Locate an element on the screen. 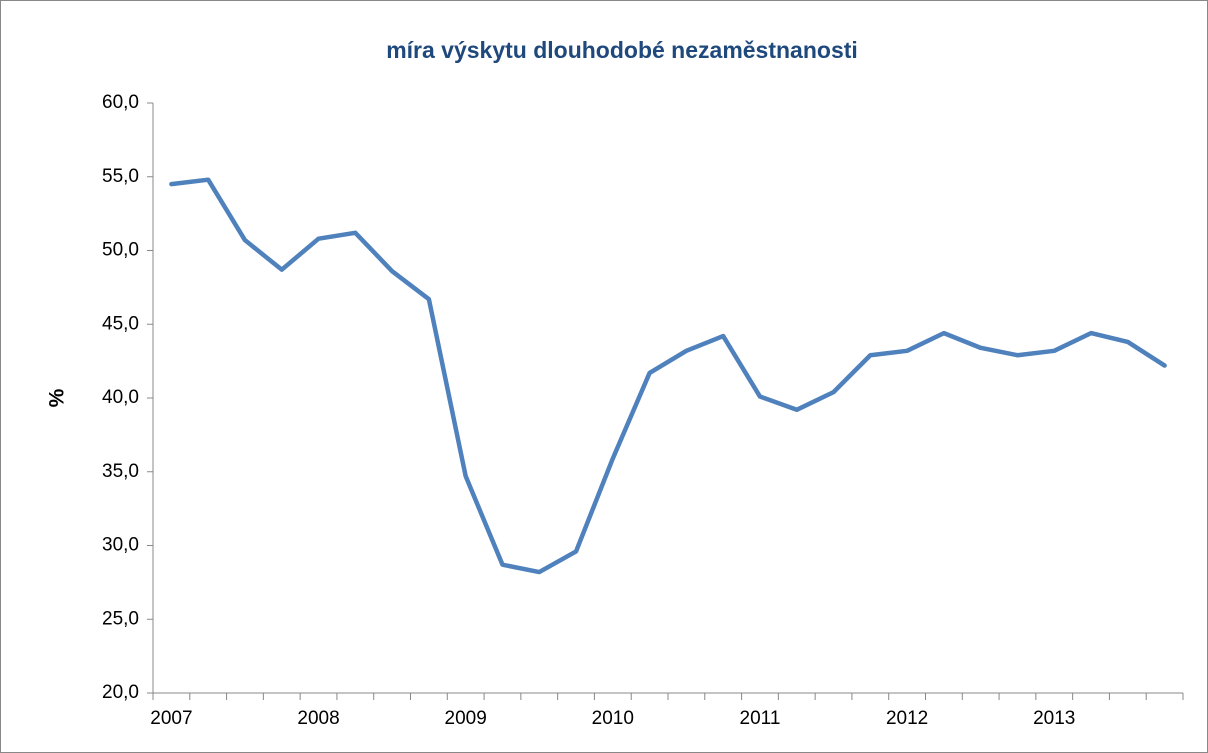 This screenshot has height=753, width=1208. y-tick-label: 40,0 is located at coordinates (120, 397).